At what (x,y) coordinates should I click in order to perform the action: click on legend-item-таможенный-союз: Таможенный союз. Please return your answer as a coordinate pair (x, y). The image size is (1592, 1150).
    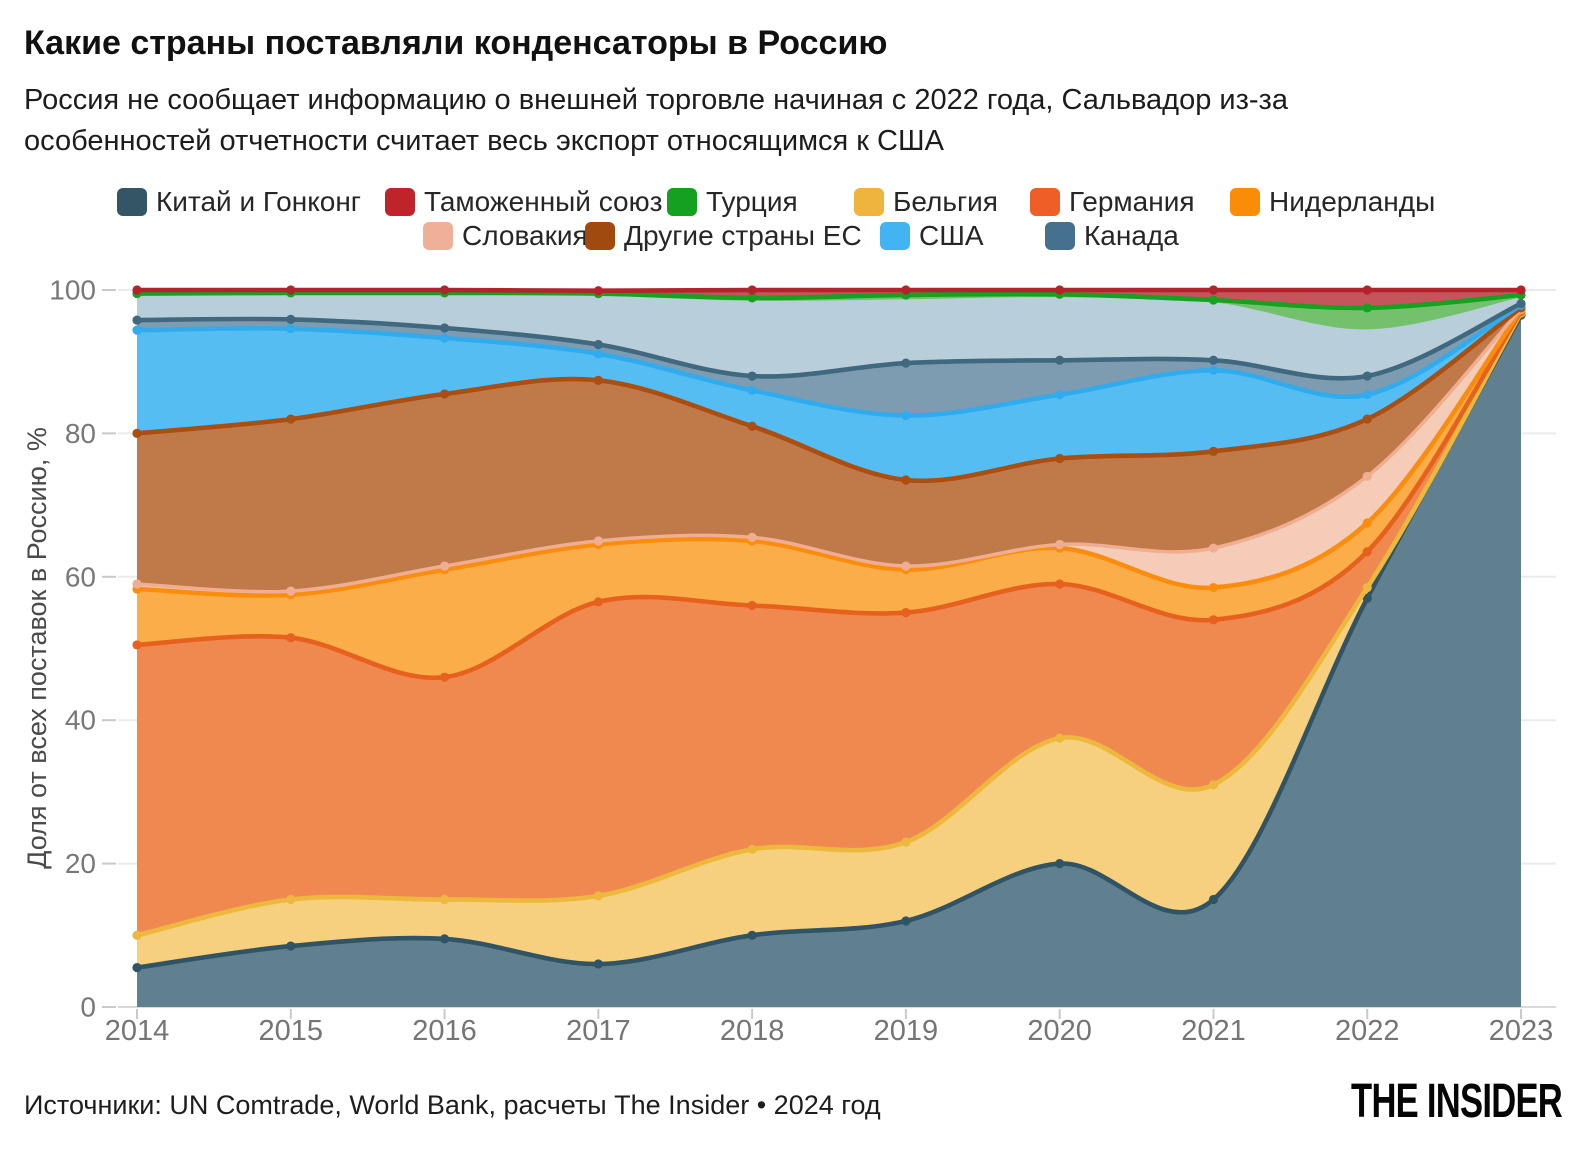
    Looking at the image, I should click on (523, 202).